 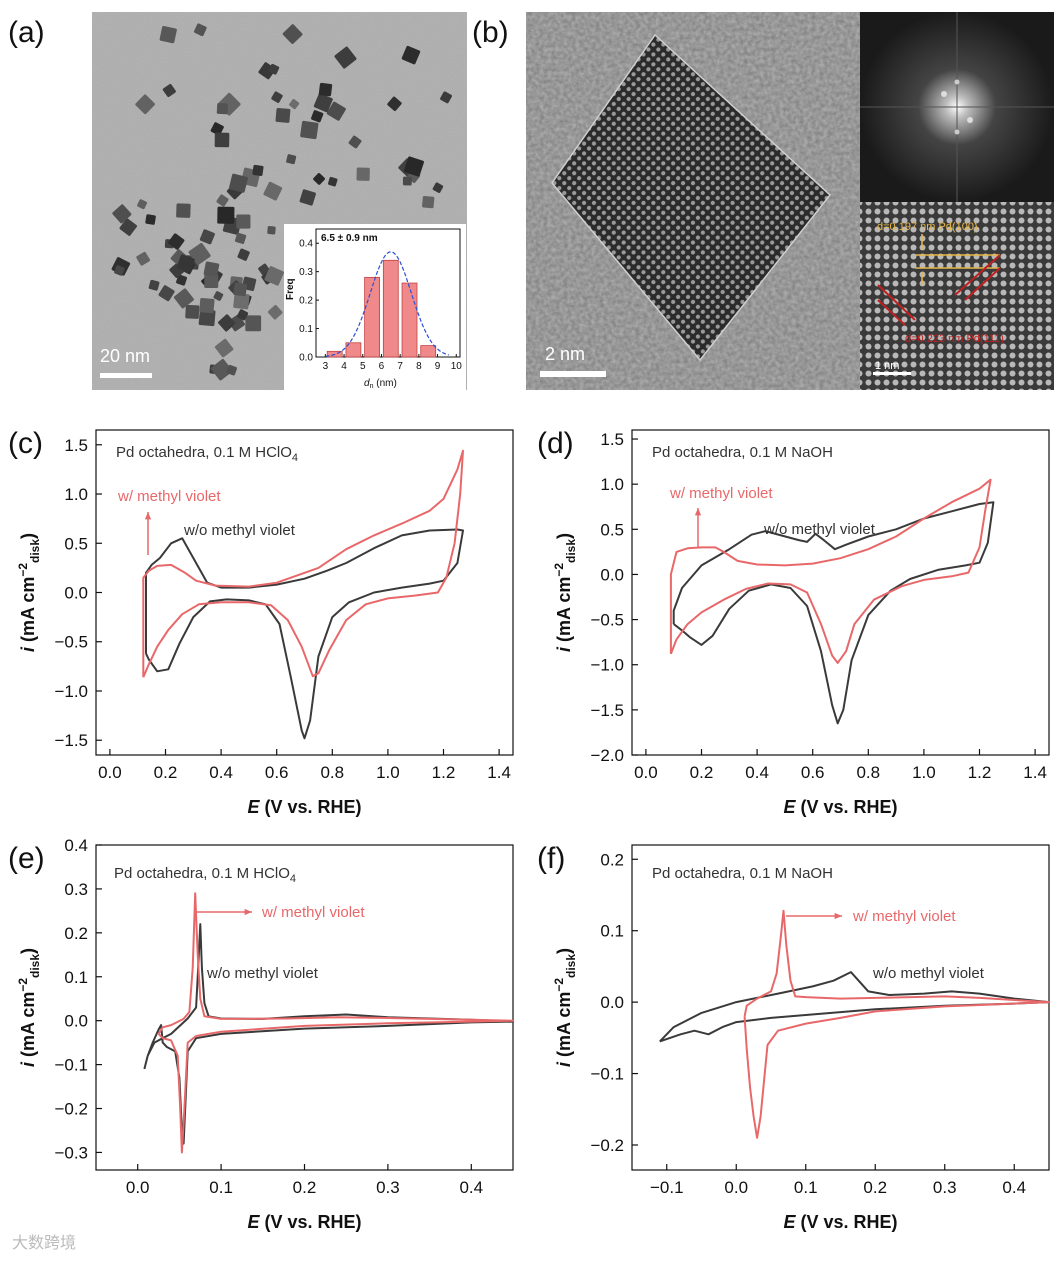 What do you see at coordinates (205, 875) in the screenshot?
I see `plot-condition-label: Pd octahedra, 0.1 M HClO4` at bounding box center [205, 875].